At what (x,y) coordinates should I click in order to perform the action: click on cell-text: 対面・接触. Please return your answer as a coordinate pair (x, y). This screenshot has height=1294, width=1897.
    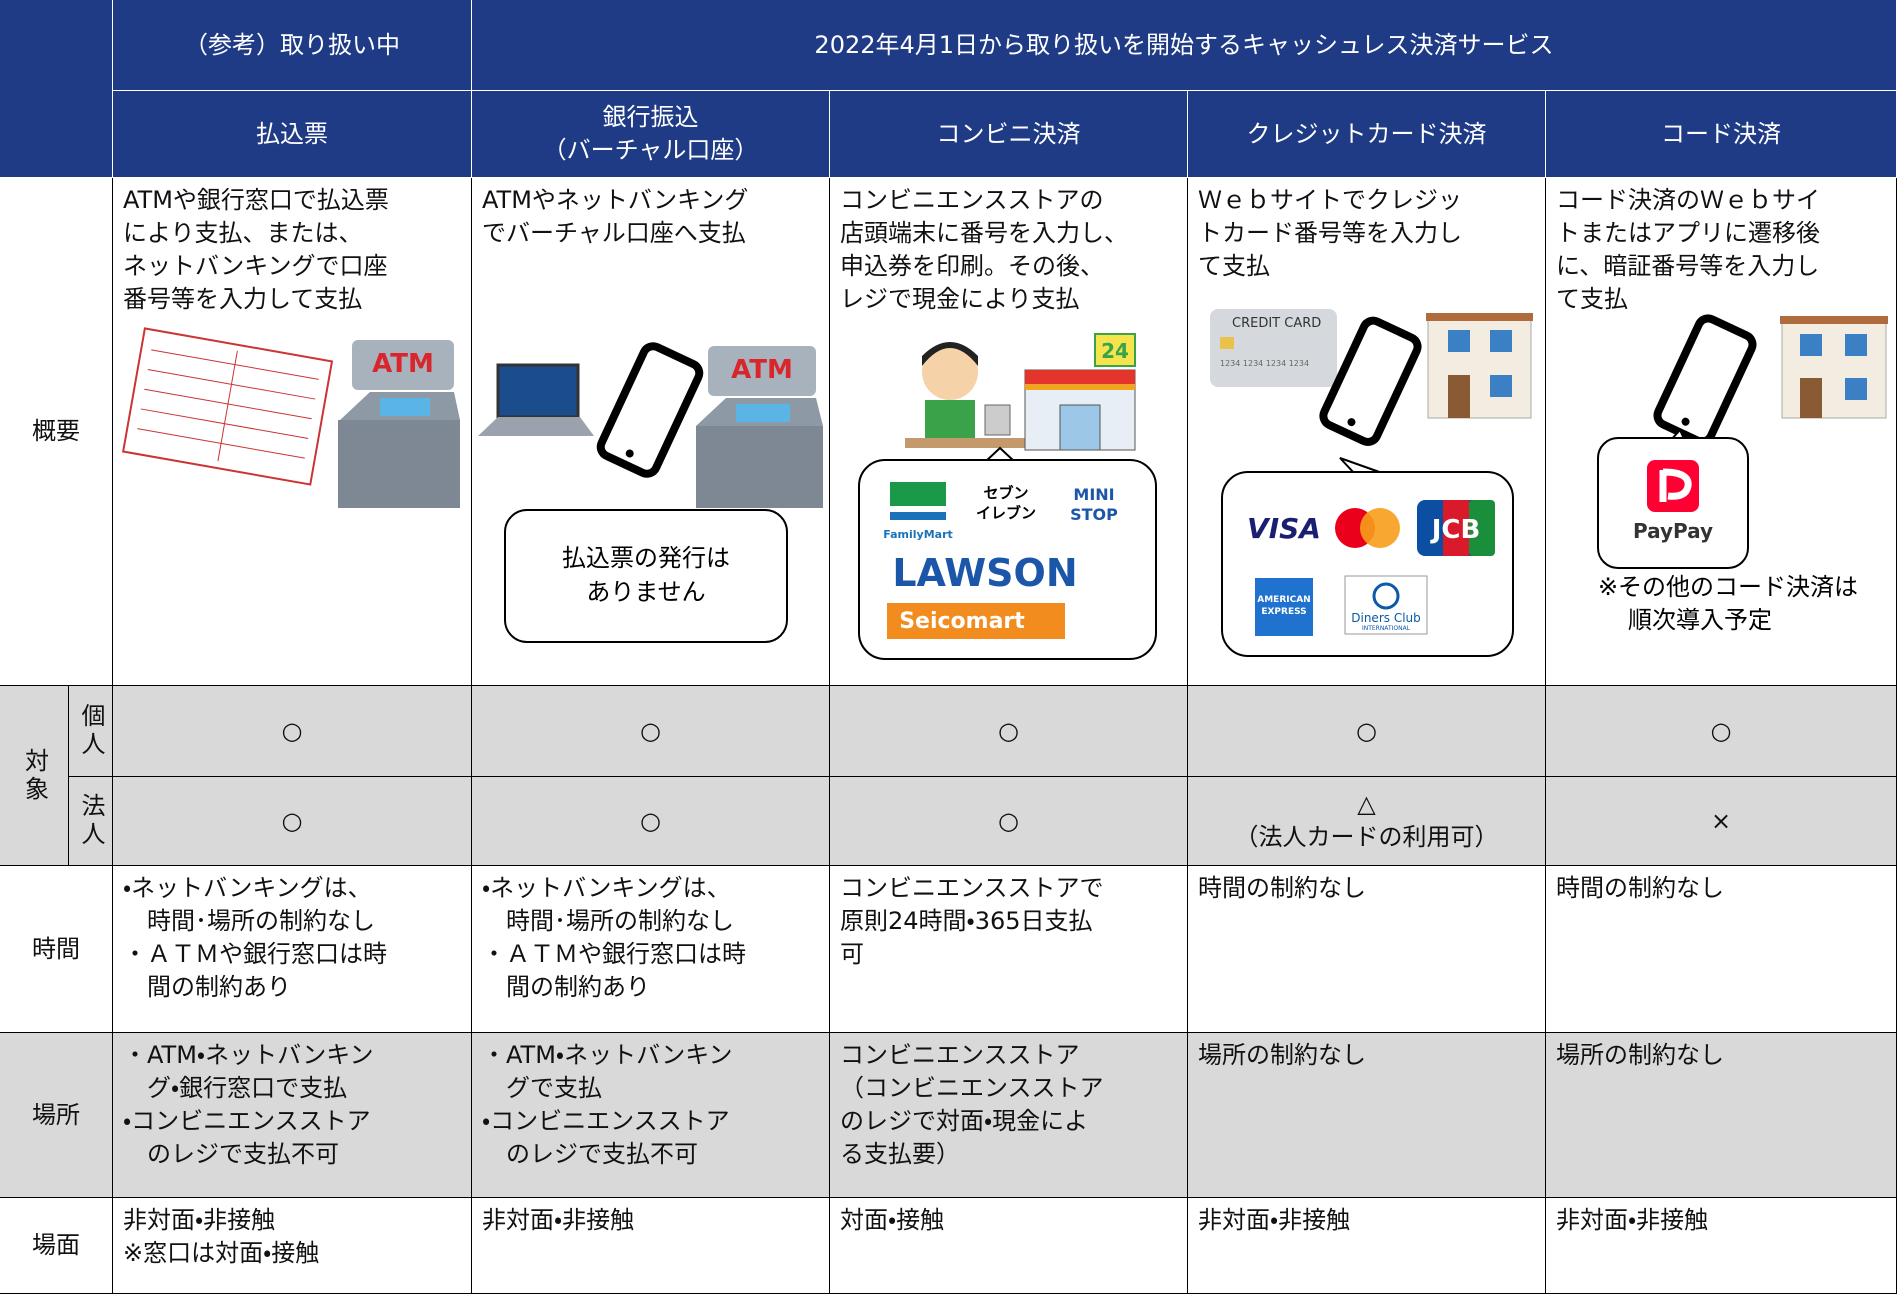
    Looking at the image, I should click on (1009, 1246).